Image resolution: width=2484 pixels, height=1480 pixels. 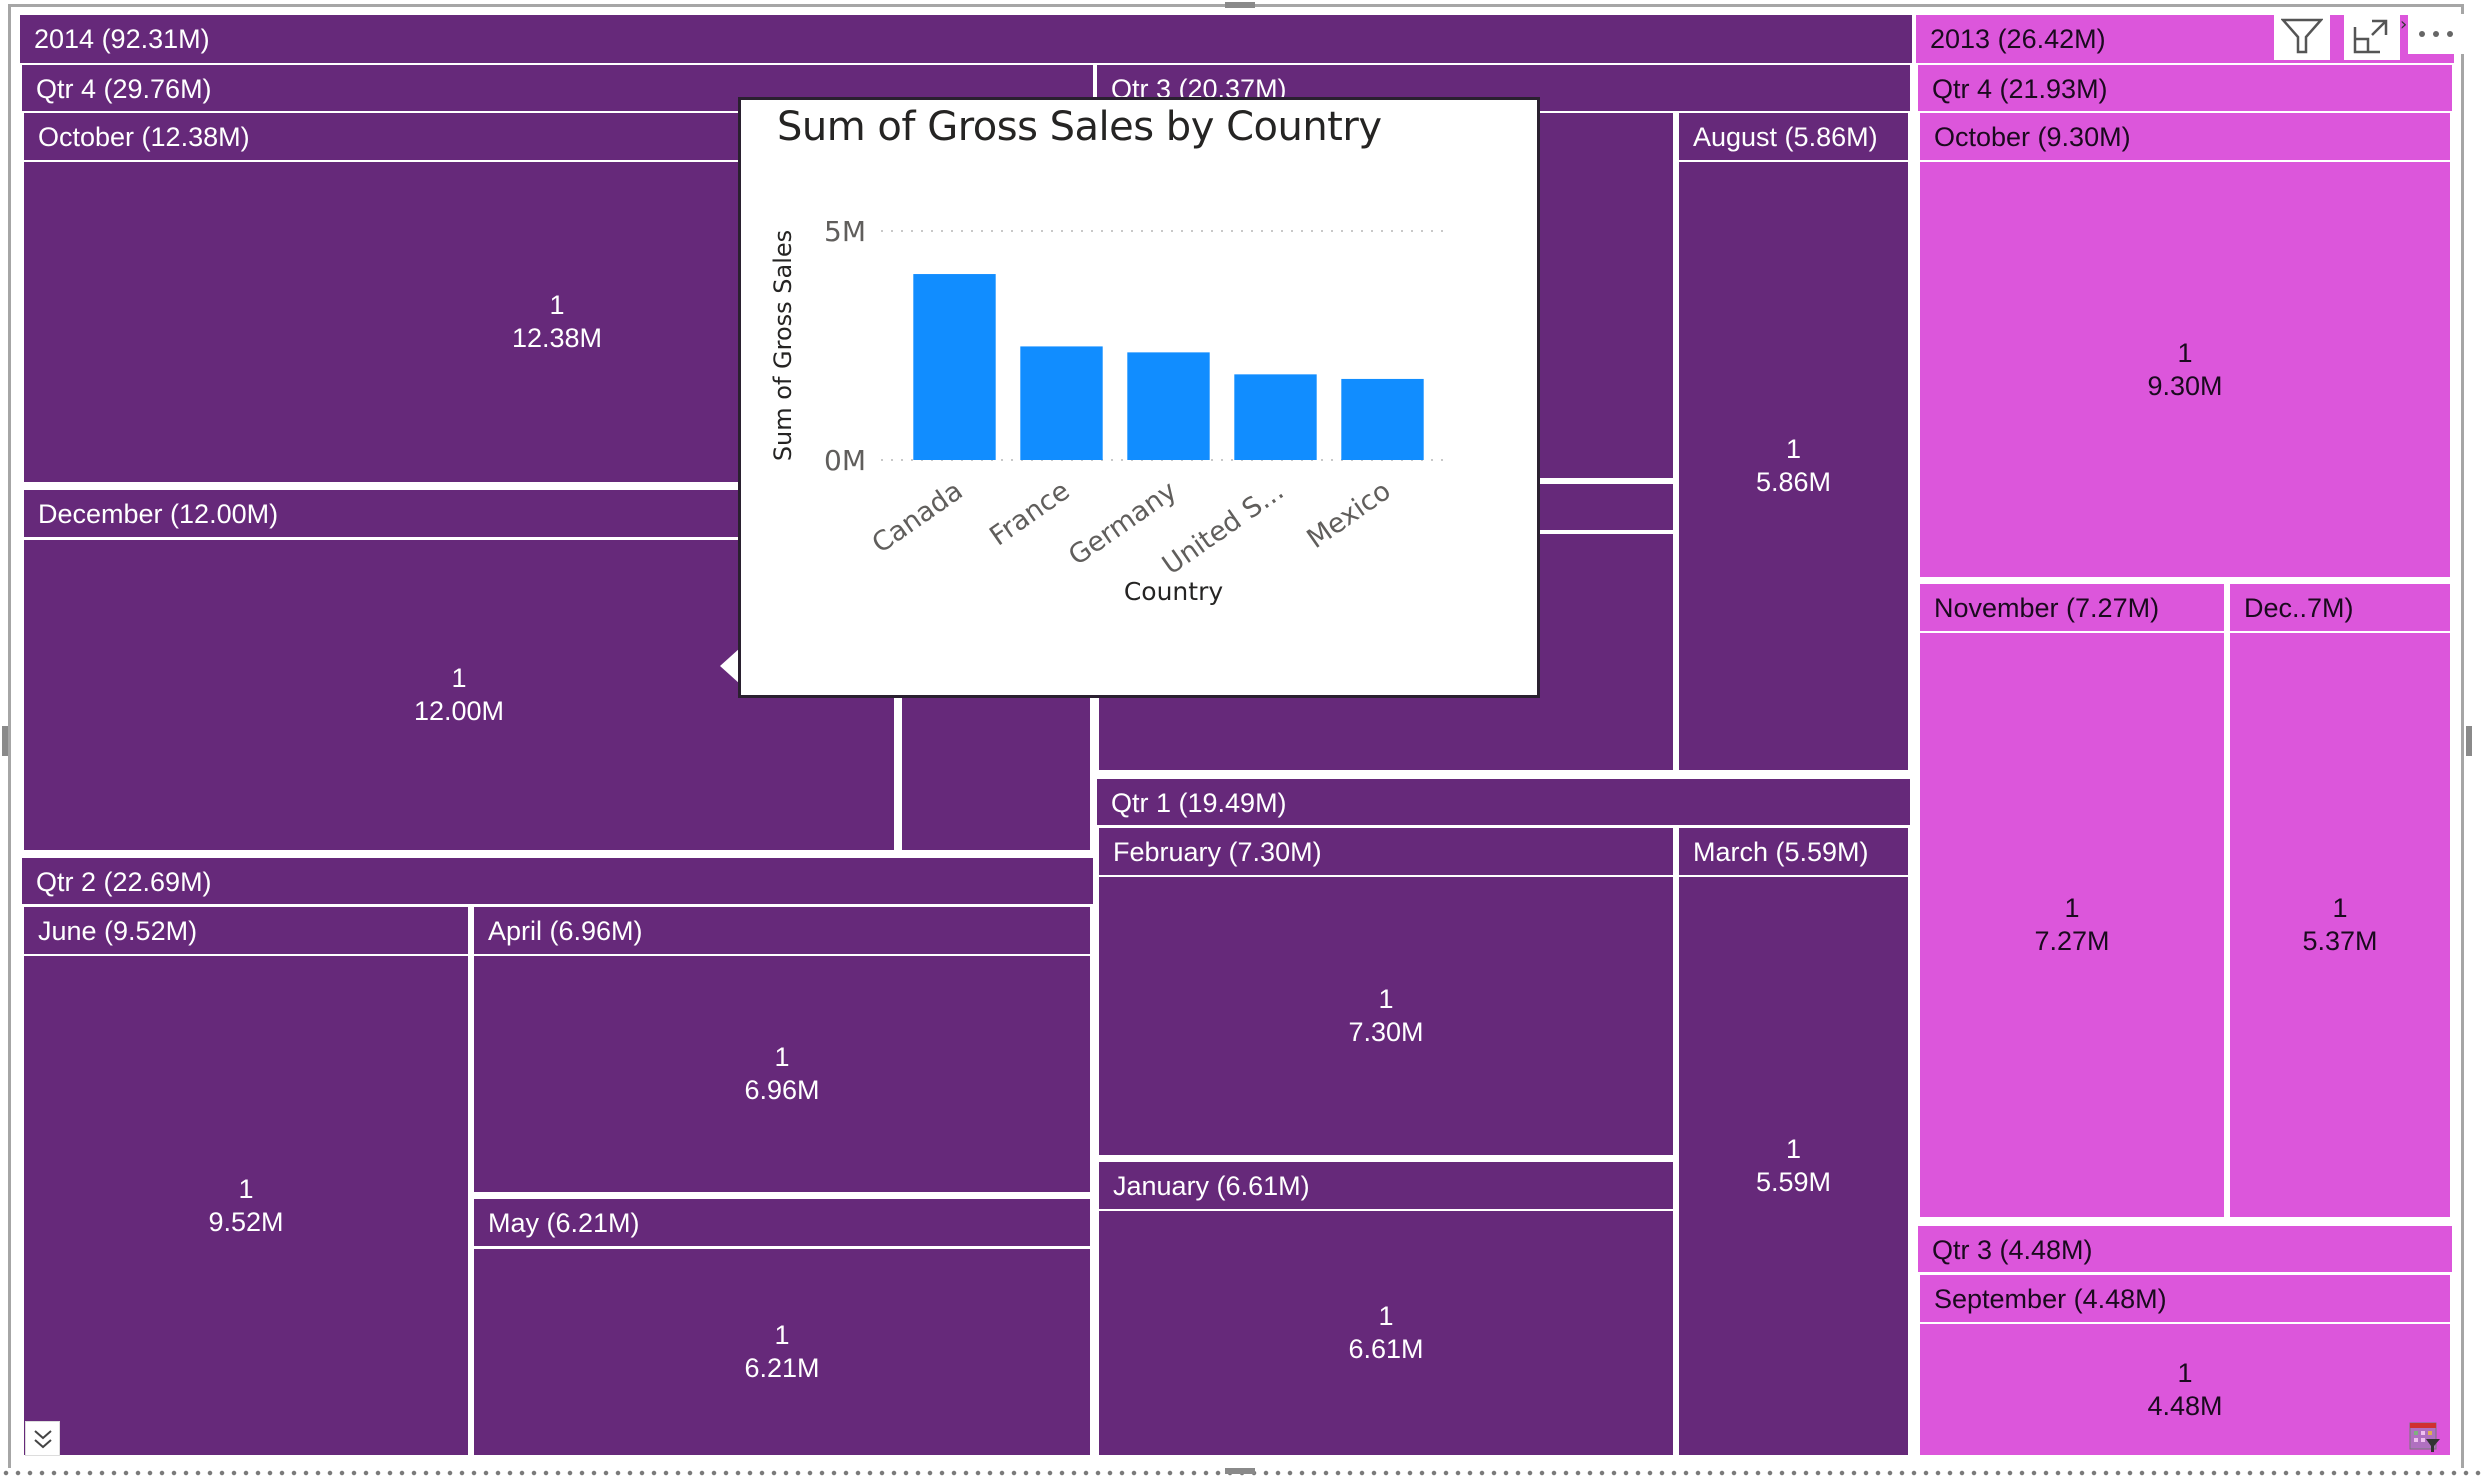 I want to click on treemap-tile-2014-january: 1 6.61M, so click(x=1386, y=1333).